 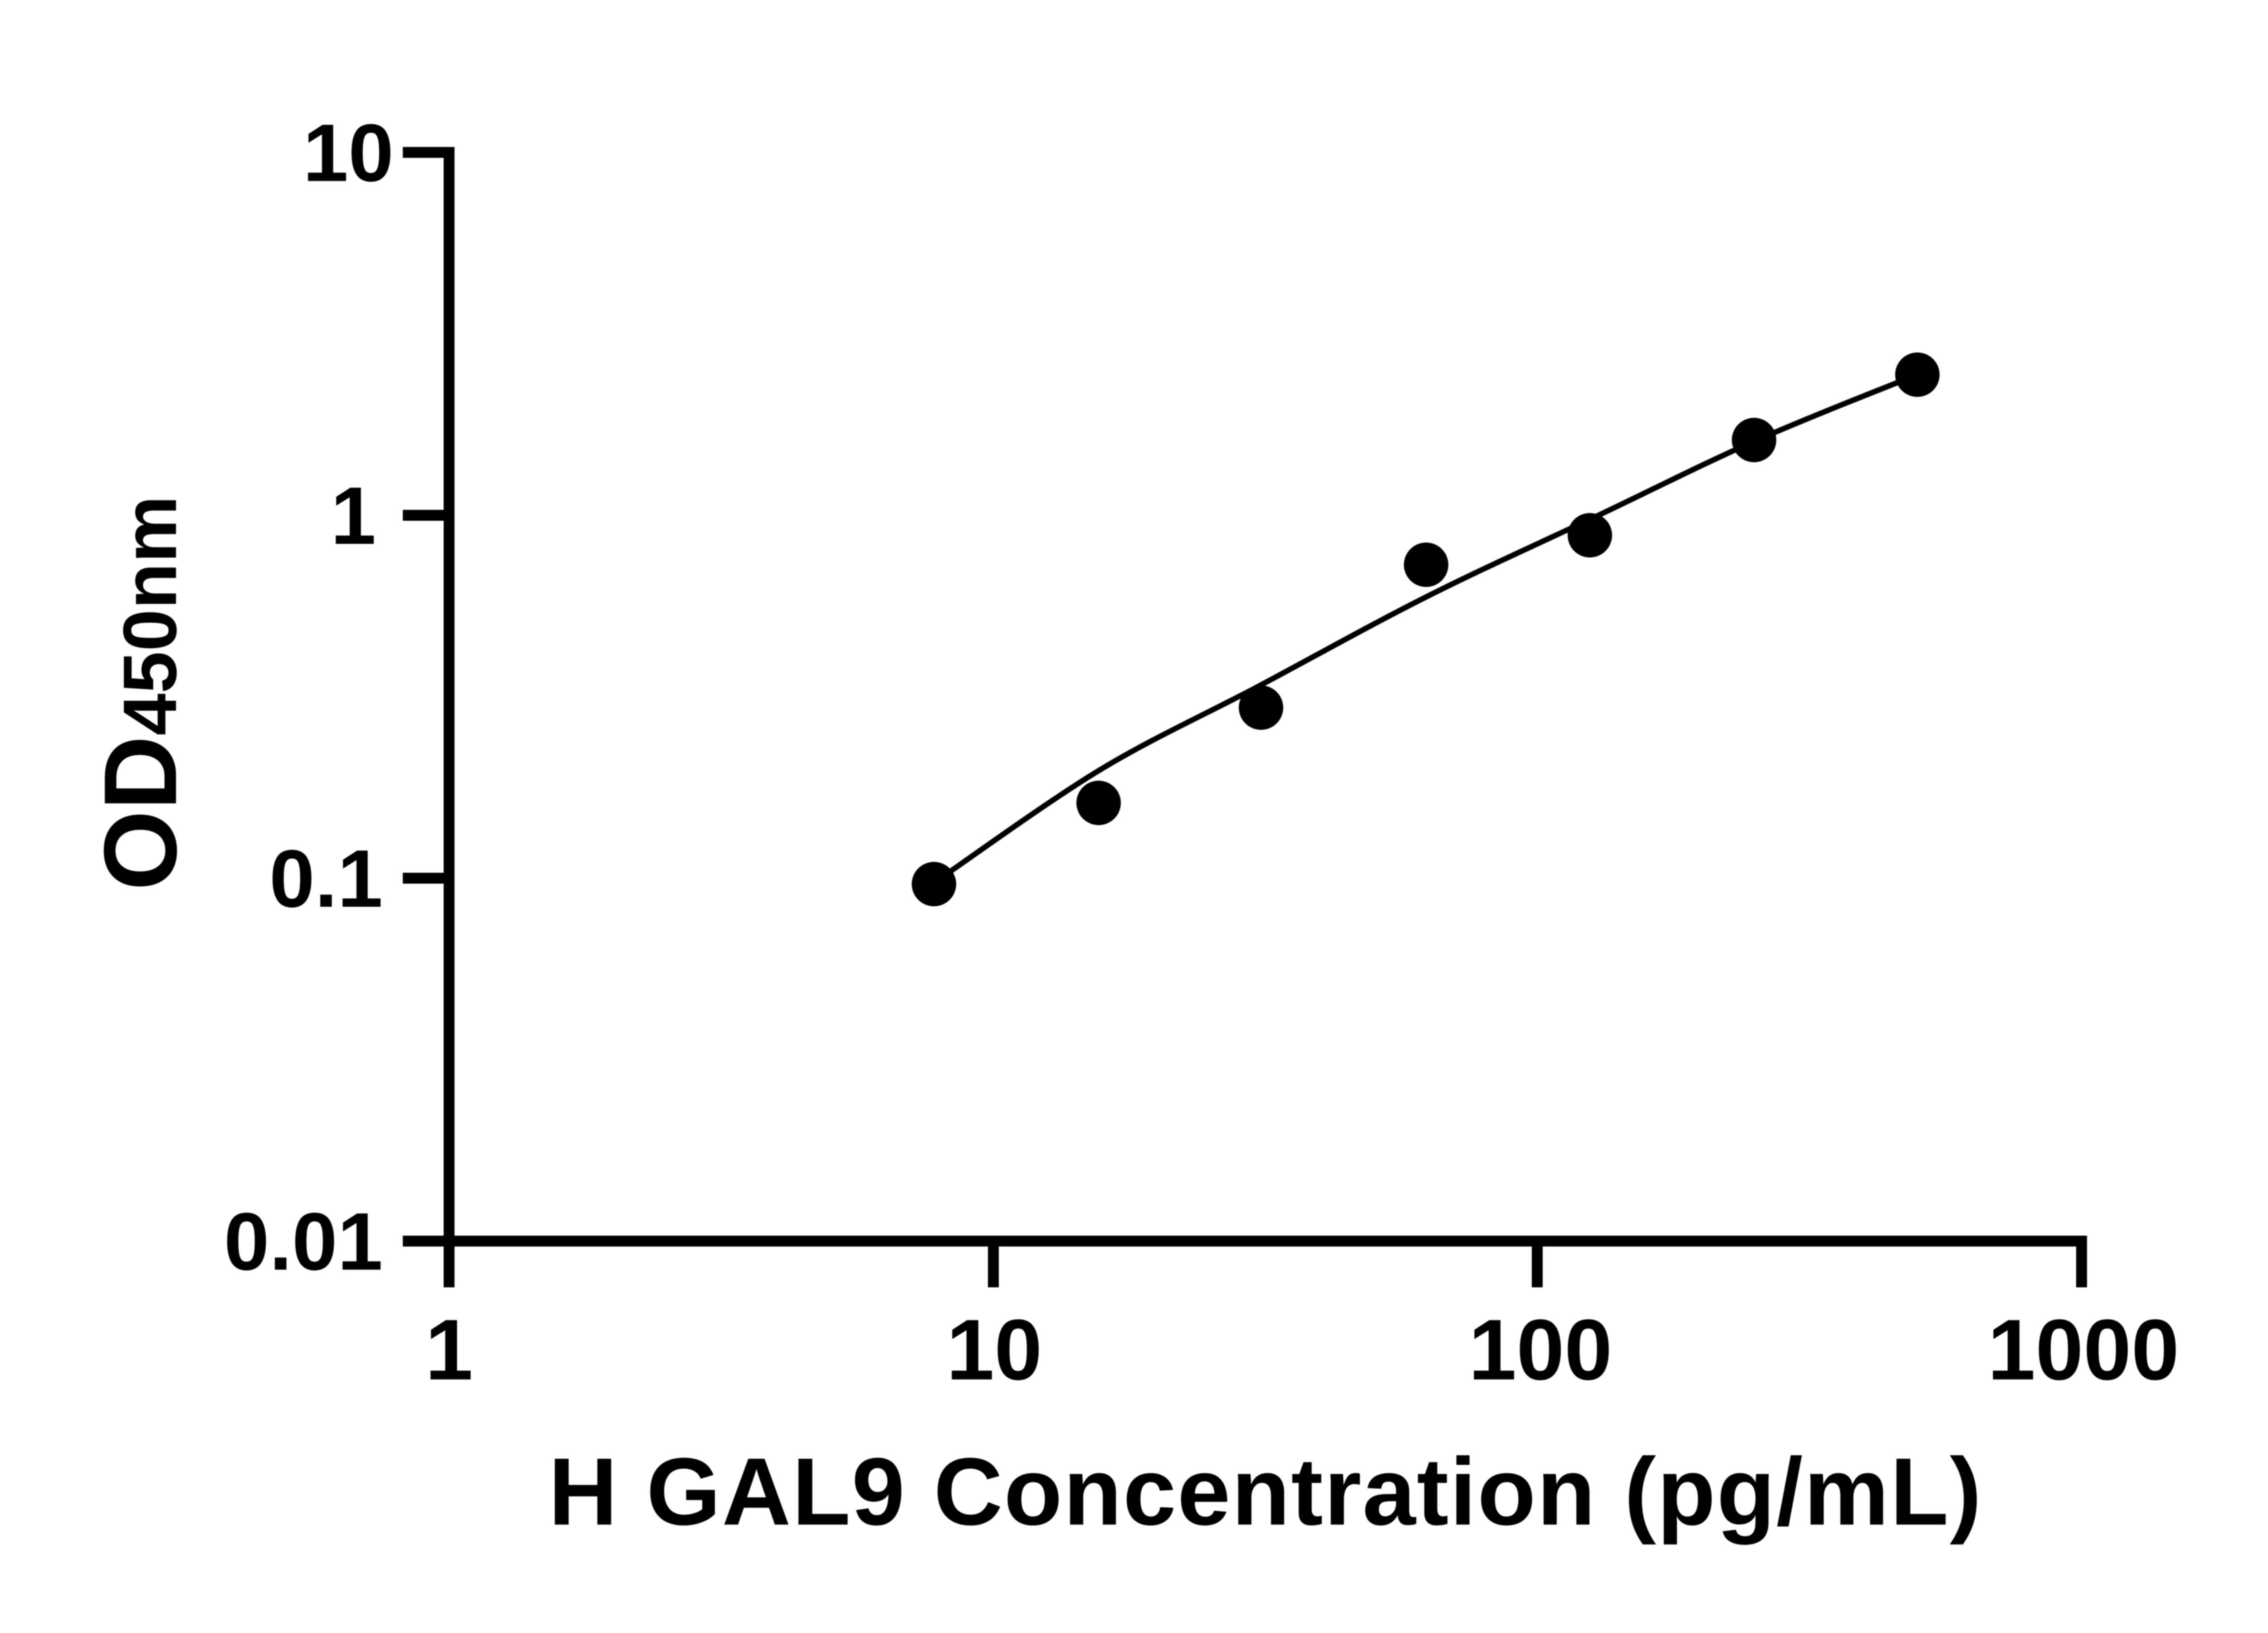 What do you see at coordinates (1540, 1350) in the screenshot?
I see `svg-text: 100` at bounding box center [1540, 1350].